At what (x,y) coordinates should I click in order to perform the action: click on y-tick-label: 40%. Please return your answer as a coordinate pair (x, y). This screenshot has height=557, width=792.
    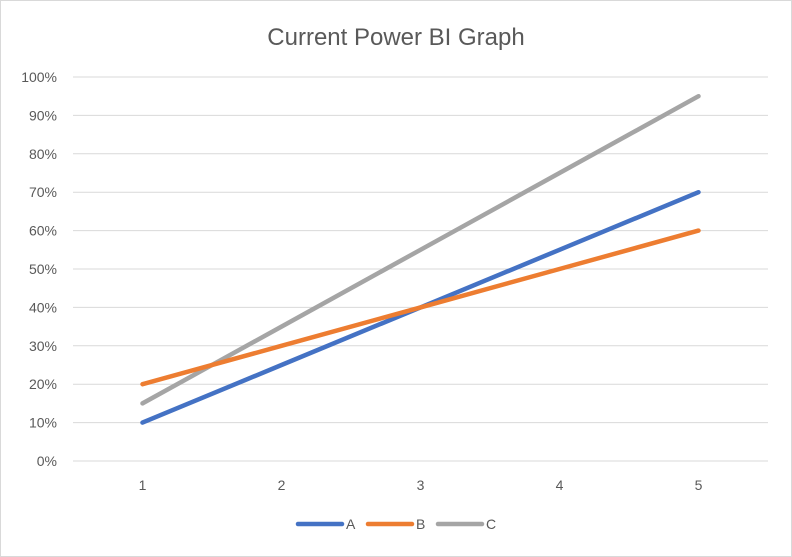
    Looking at the image, I should click on (43, 307).